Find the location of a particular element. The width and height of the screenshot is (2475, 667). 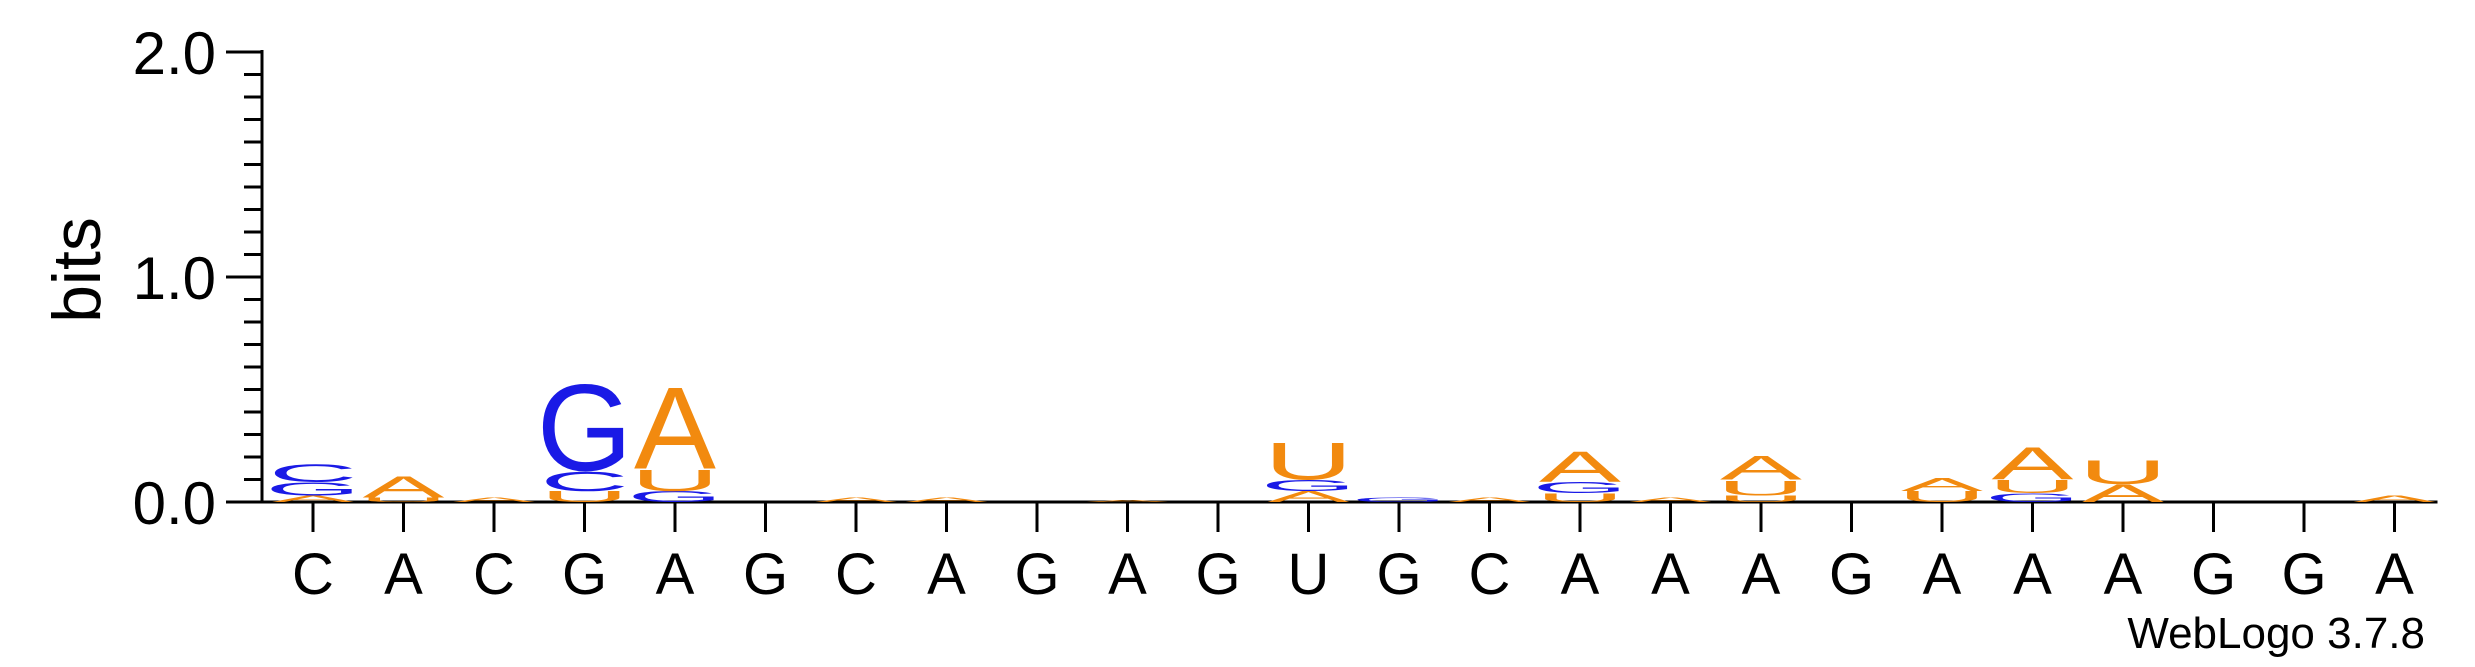

y-tick-label: 0.0 is located at coordinates (174, 503).